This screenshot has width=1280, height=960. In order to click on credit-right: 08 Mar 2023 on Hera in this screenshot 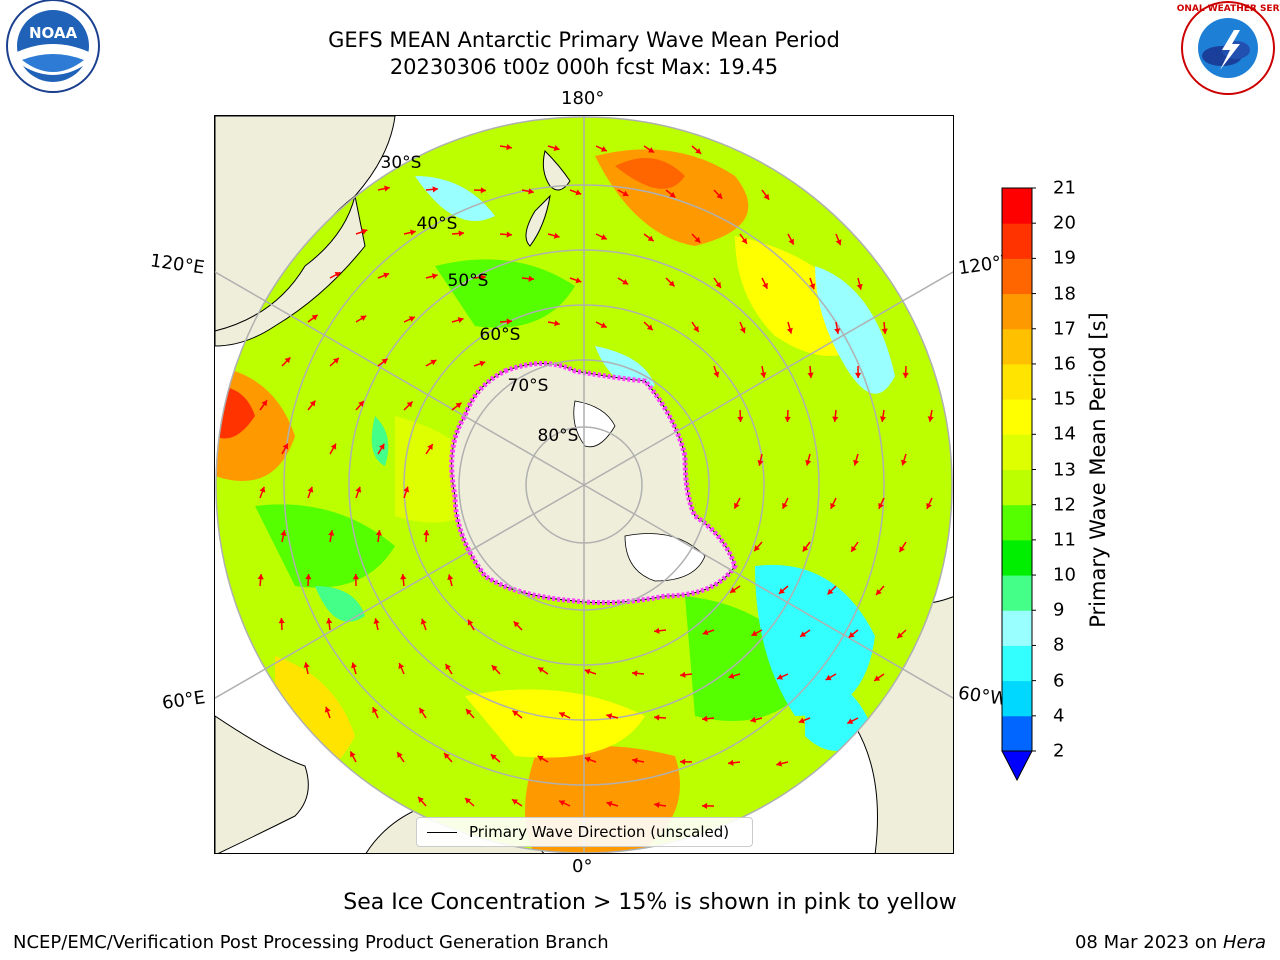, I will do `click(1170, 942)`.